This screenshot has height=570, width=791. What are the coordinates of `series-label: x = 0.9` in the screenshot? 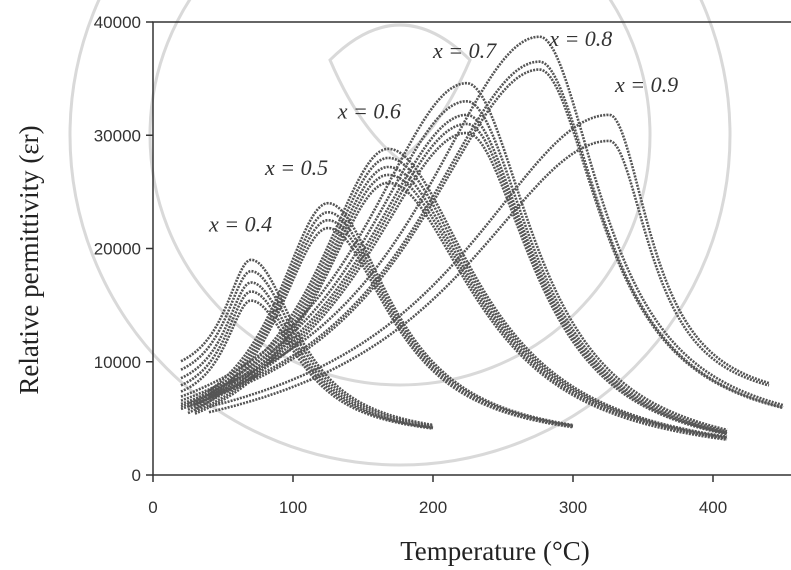 It's located at (646, 84).